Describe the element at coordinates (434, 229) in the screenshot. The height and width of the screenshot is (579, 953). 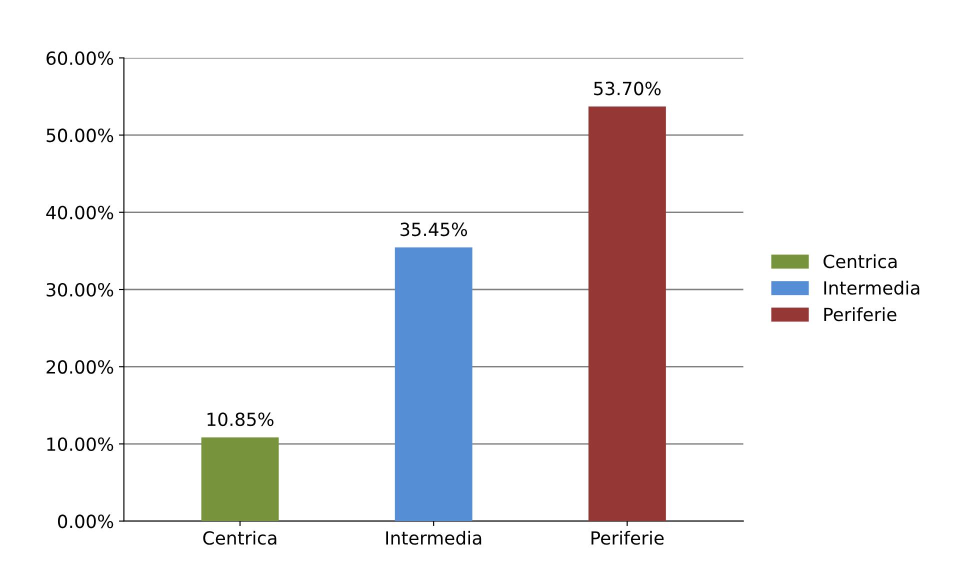
I see `data-label: 35.45%` at that location.